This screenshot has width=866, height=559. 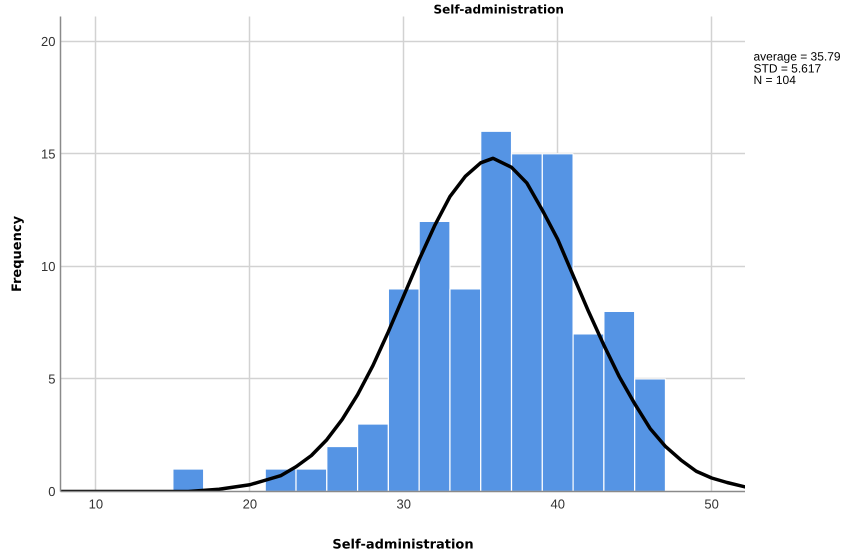 What do you see at coordinates (52, 491) in the screenshot?
I see `y-tick-label: 0` at bounding box center [52, 491].